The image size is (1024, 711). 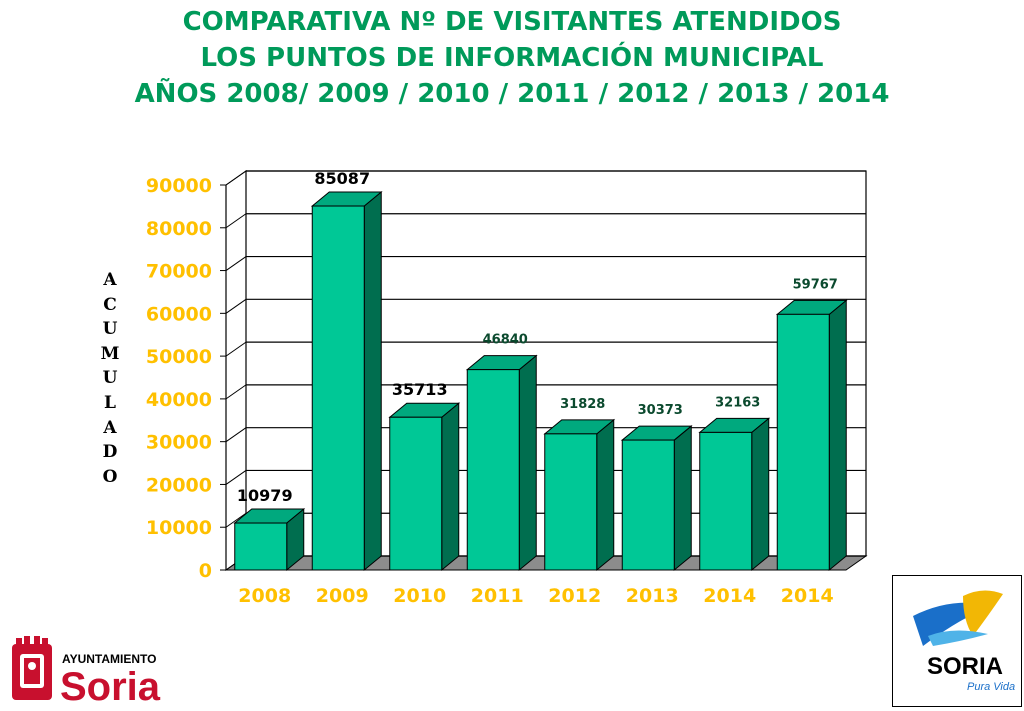 I want to click on title-line-2: LOS PUNTOS DE INFORMACIÓN MUNICIPAL, so click(x=512, y=58).